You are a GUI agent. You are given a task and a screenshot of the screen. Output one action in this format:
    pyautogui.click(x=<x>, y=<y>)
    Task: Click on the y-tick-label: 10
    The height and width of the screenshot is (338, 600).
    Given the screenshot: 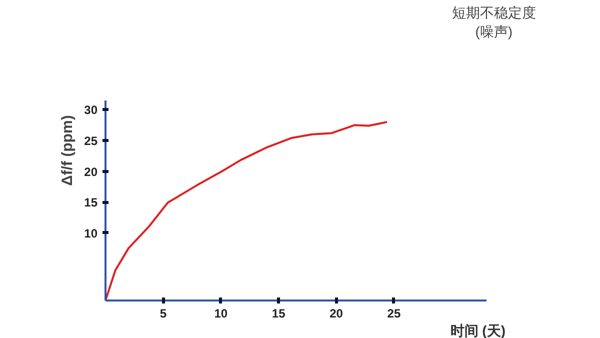 What is the action you would take?
    pyautogui.click(x=91, y=233)
    